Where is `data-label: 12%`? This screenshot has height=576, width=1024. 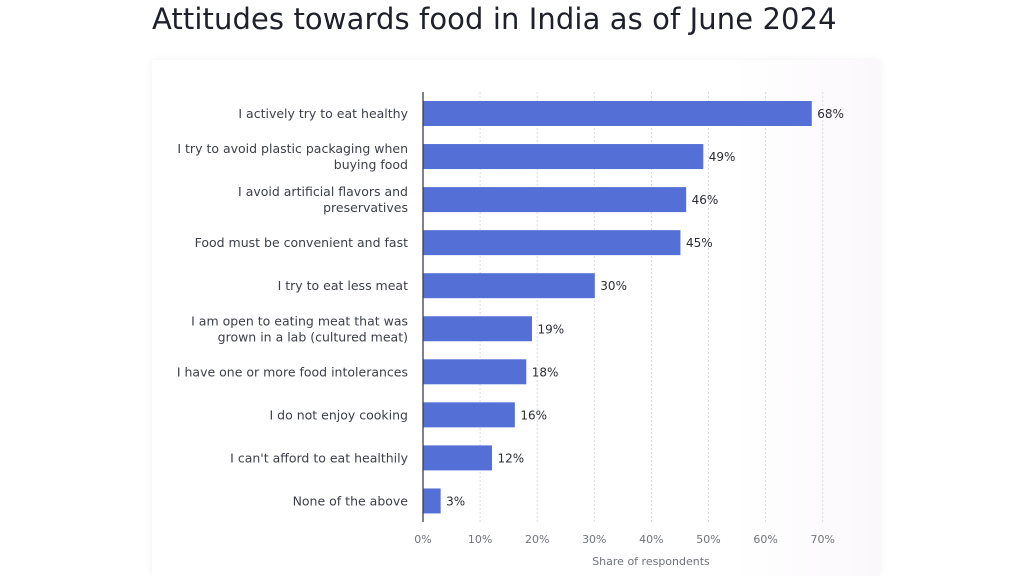 data-label: 12% is located at coordinates (511, 458).